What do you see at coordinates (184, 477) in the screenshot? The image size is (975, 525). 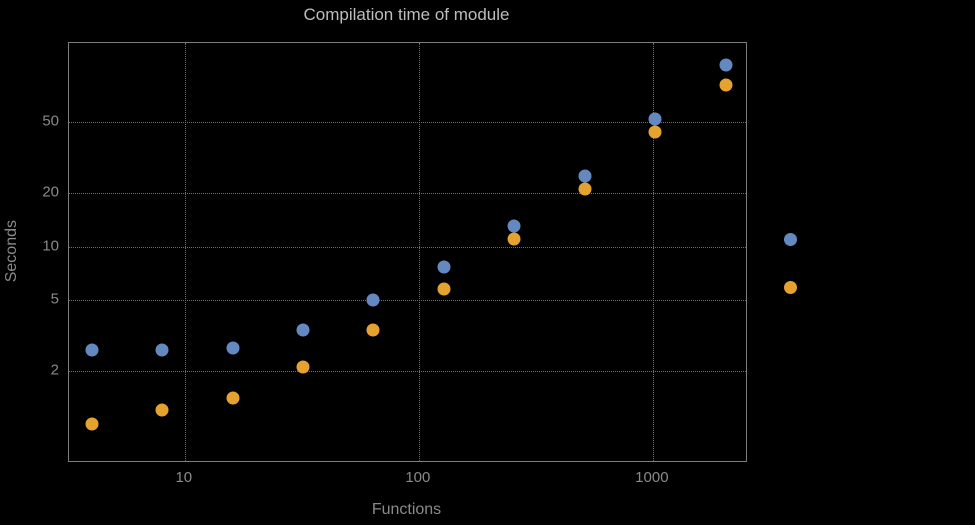 I see `x-tick-label: 10` at bounding box center [184, 477].